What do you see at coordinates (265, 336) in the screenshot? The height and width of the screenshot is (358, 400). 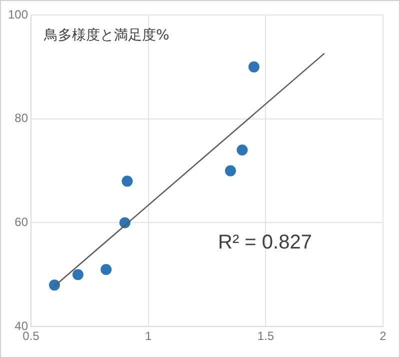 I see `x-tick-label: 1.5` at bounding box center [265, 336].